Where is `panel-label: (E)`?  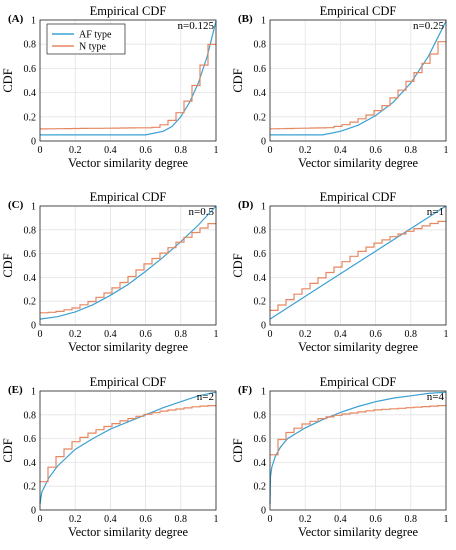
panel-label: (E) is located at coordinates (15, 390).